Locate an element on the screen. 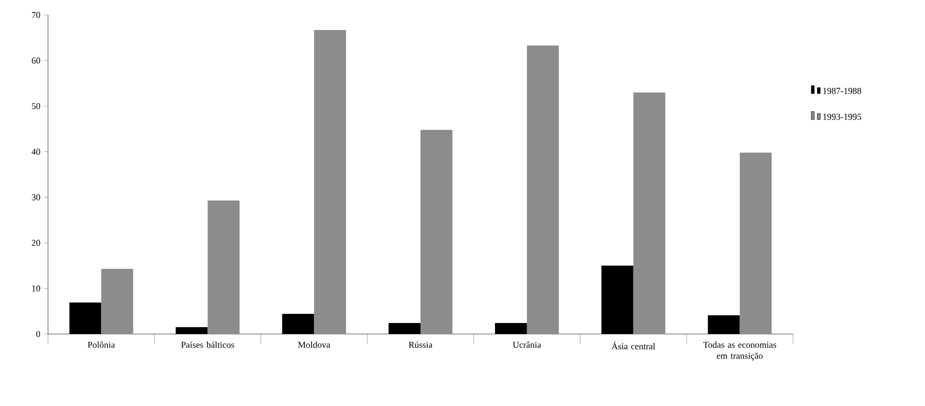 The height and width of the screenshot is (406, 925). y-tick-label: 40 is located at coordinates (36, 151).